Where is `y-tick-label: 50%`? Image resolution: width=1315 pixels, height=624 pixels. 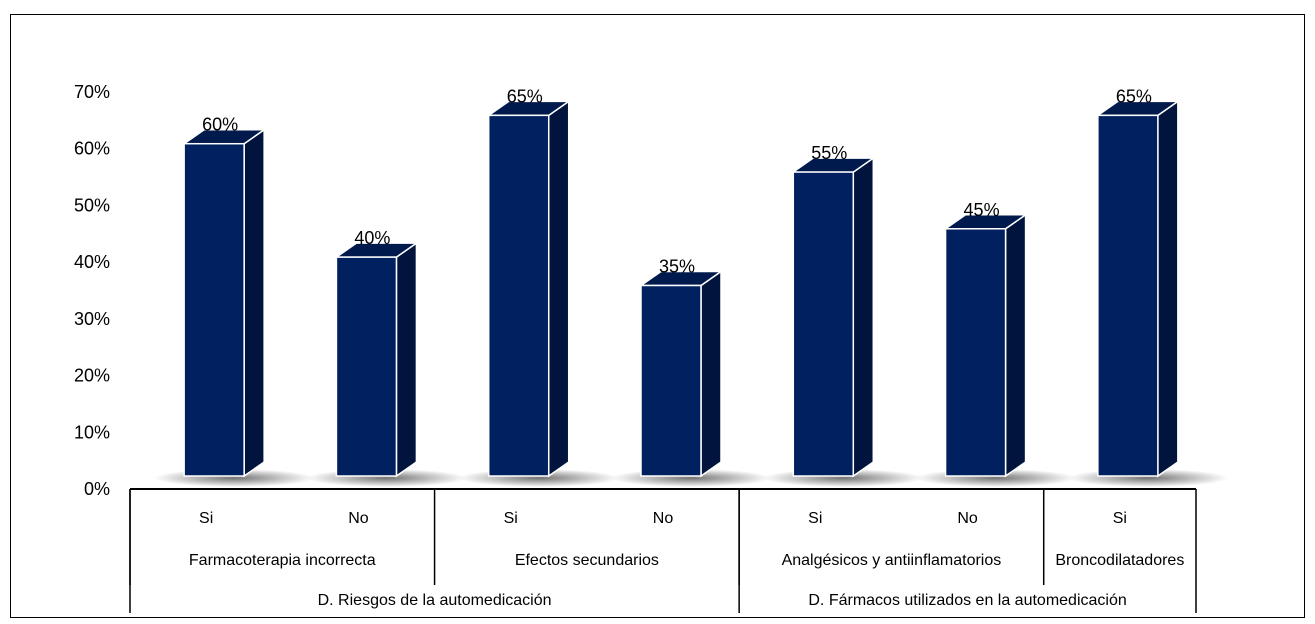 y-tick-label: 50% is located at coordinates (92, 205).